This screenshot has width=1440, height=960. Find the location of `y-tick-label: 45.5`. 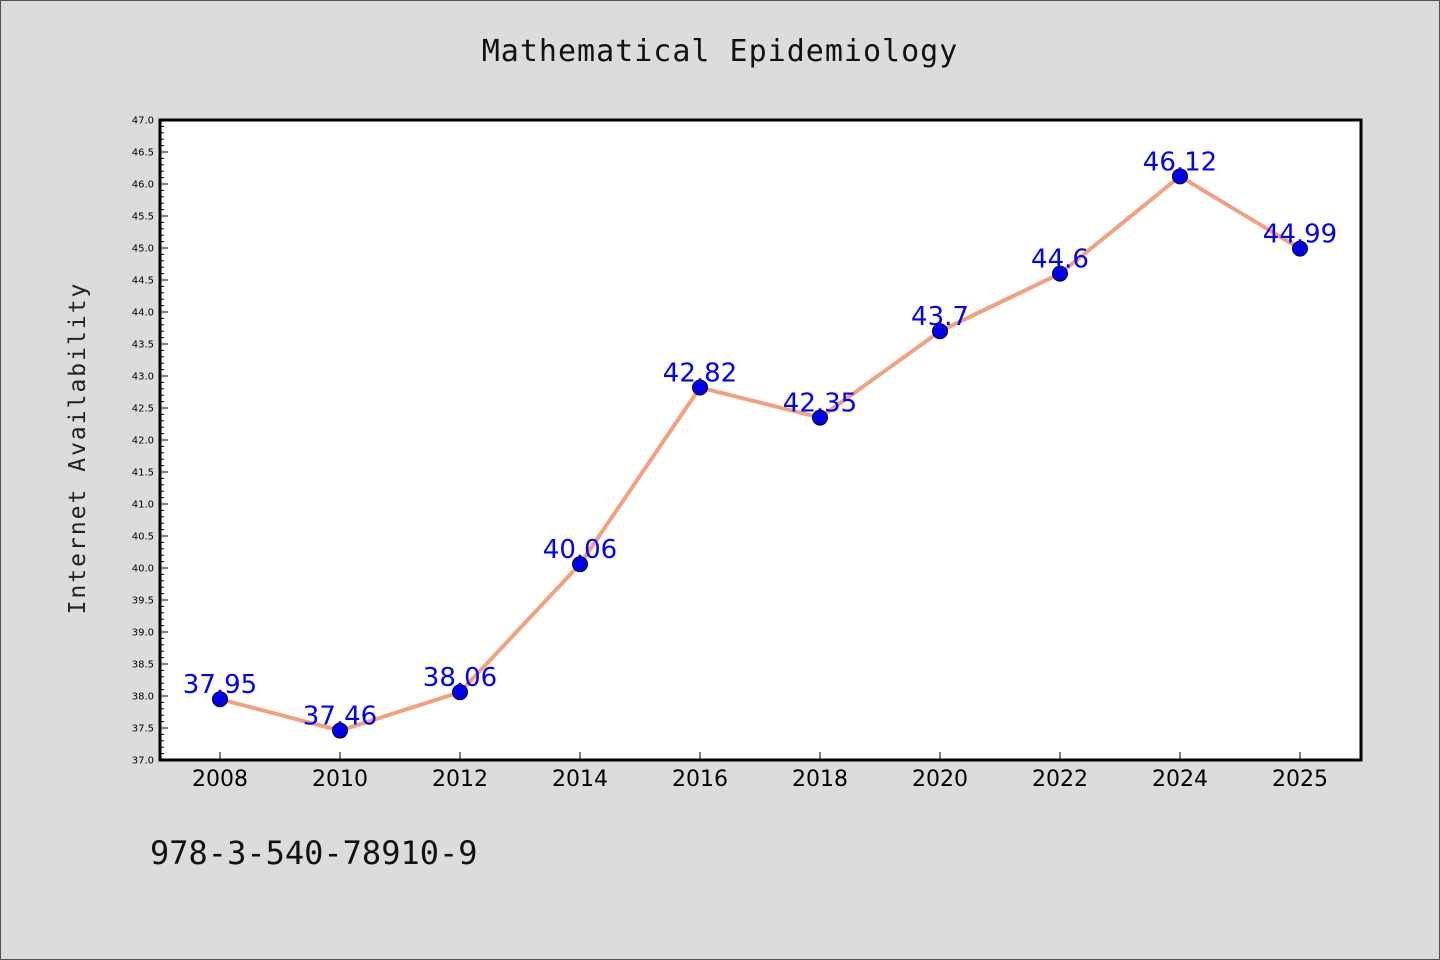

y-tick-label: 45.5 is located at coordinates (143, 217).